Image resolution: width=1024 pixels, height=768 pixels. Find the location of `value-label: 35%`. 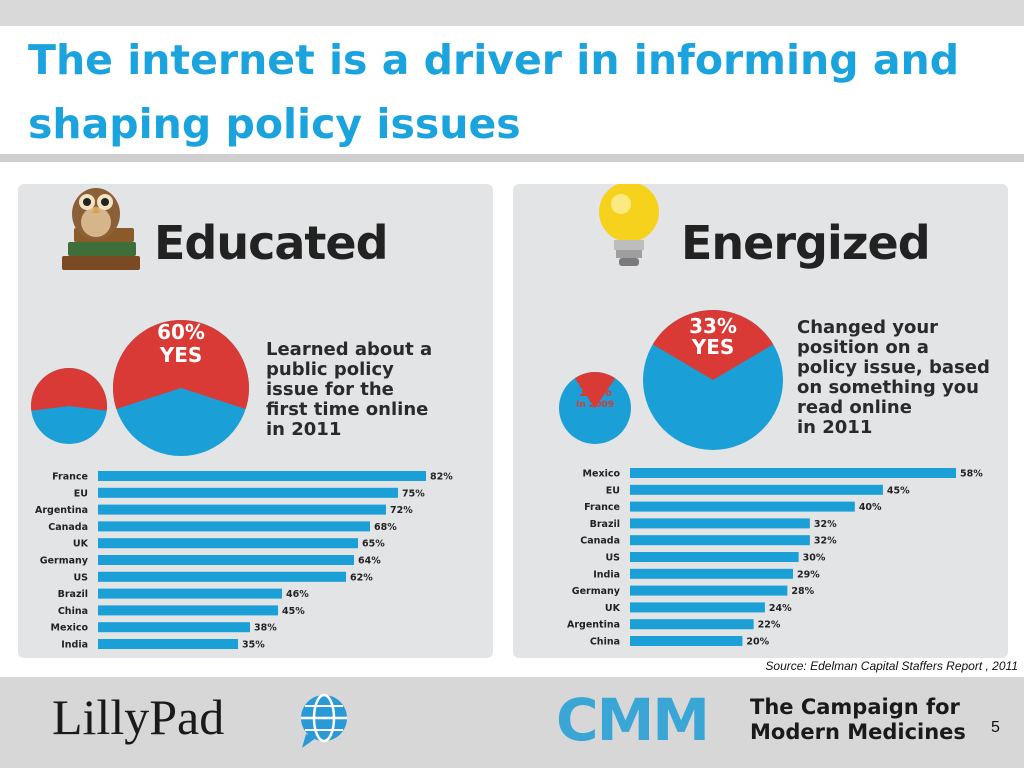

value-label: 35% is located at coordinates (253, 645).